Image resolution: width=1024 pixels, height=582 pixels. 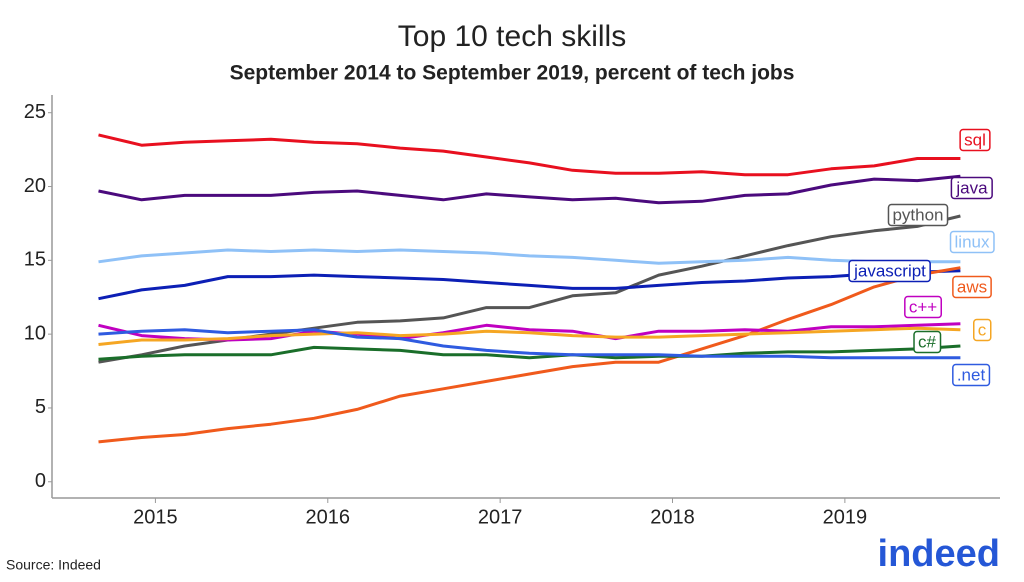 I want to click on y-tick-label: 20, so click(x=35, y=186).